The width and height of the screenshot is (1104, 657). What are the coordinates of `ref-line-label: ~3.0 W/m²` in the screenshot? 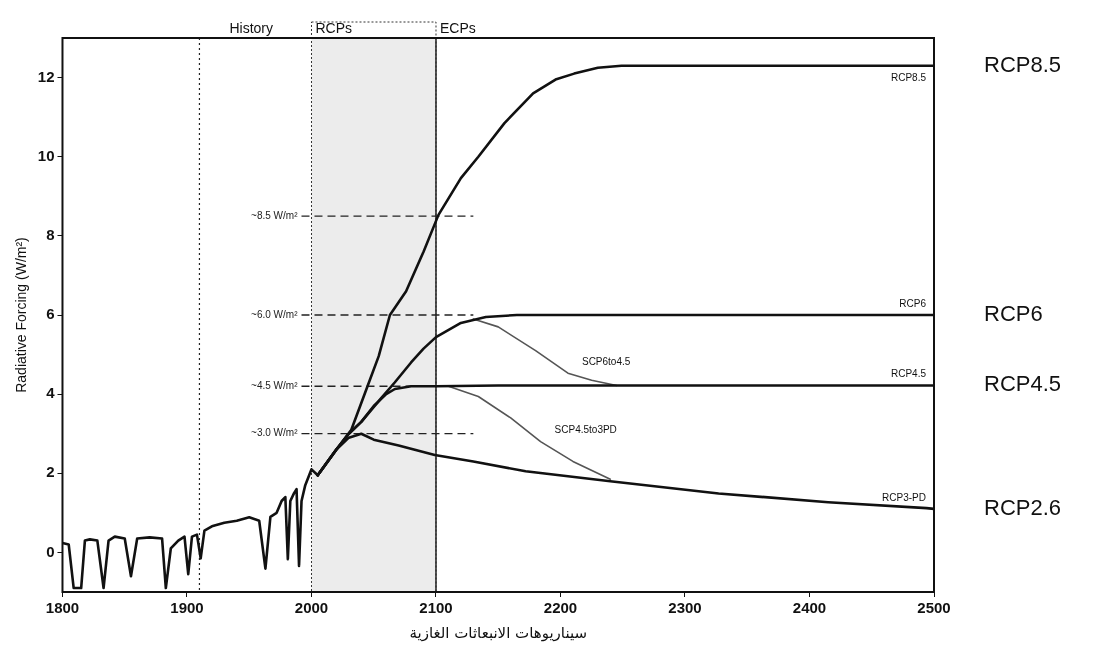 It's located at (275, 433).